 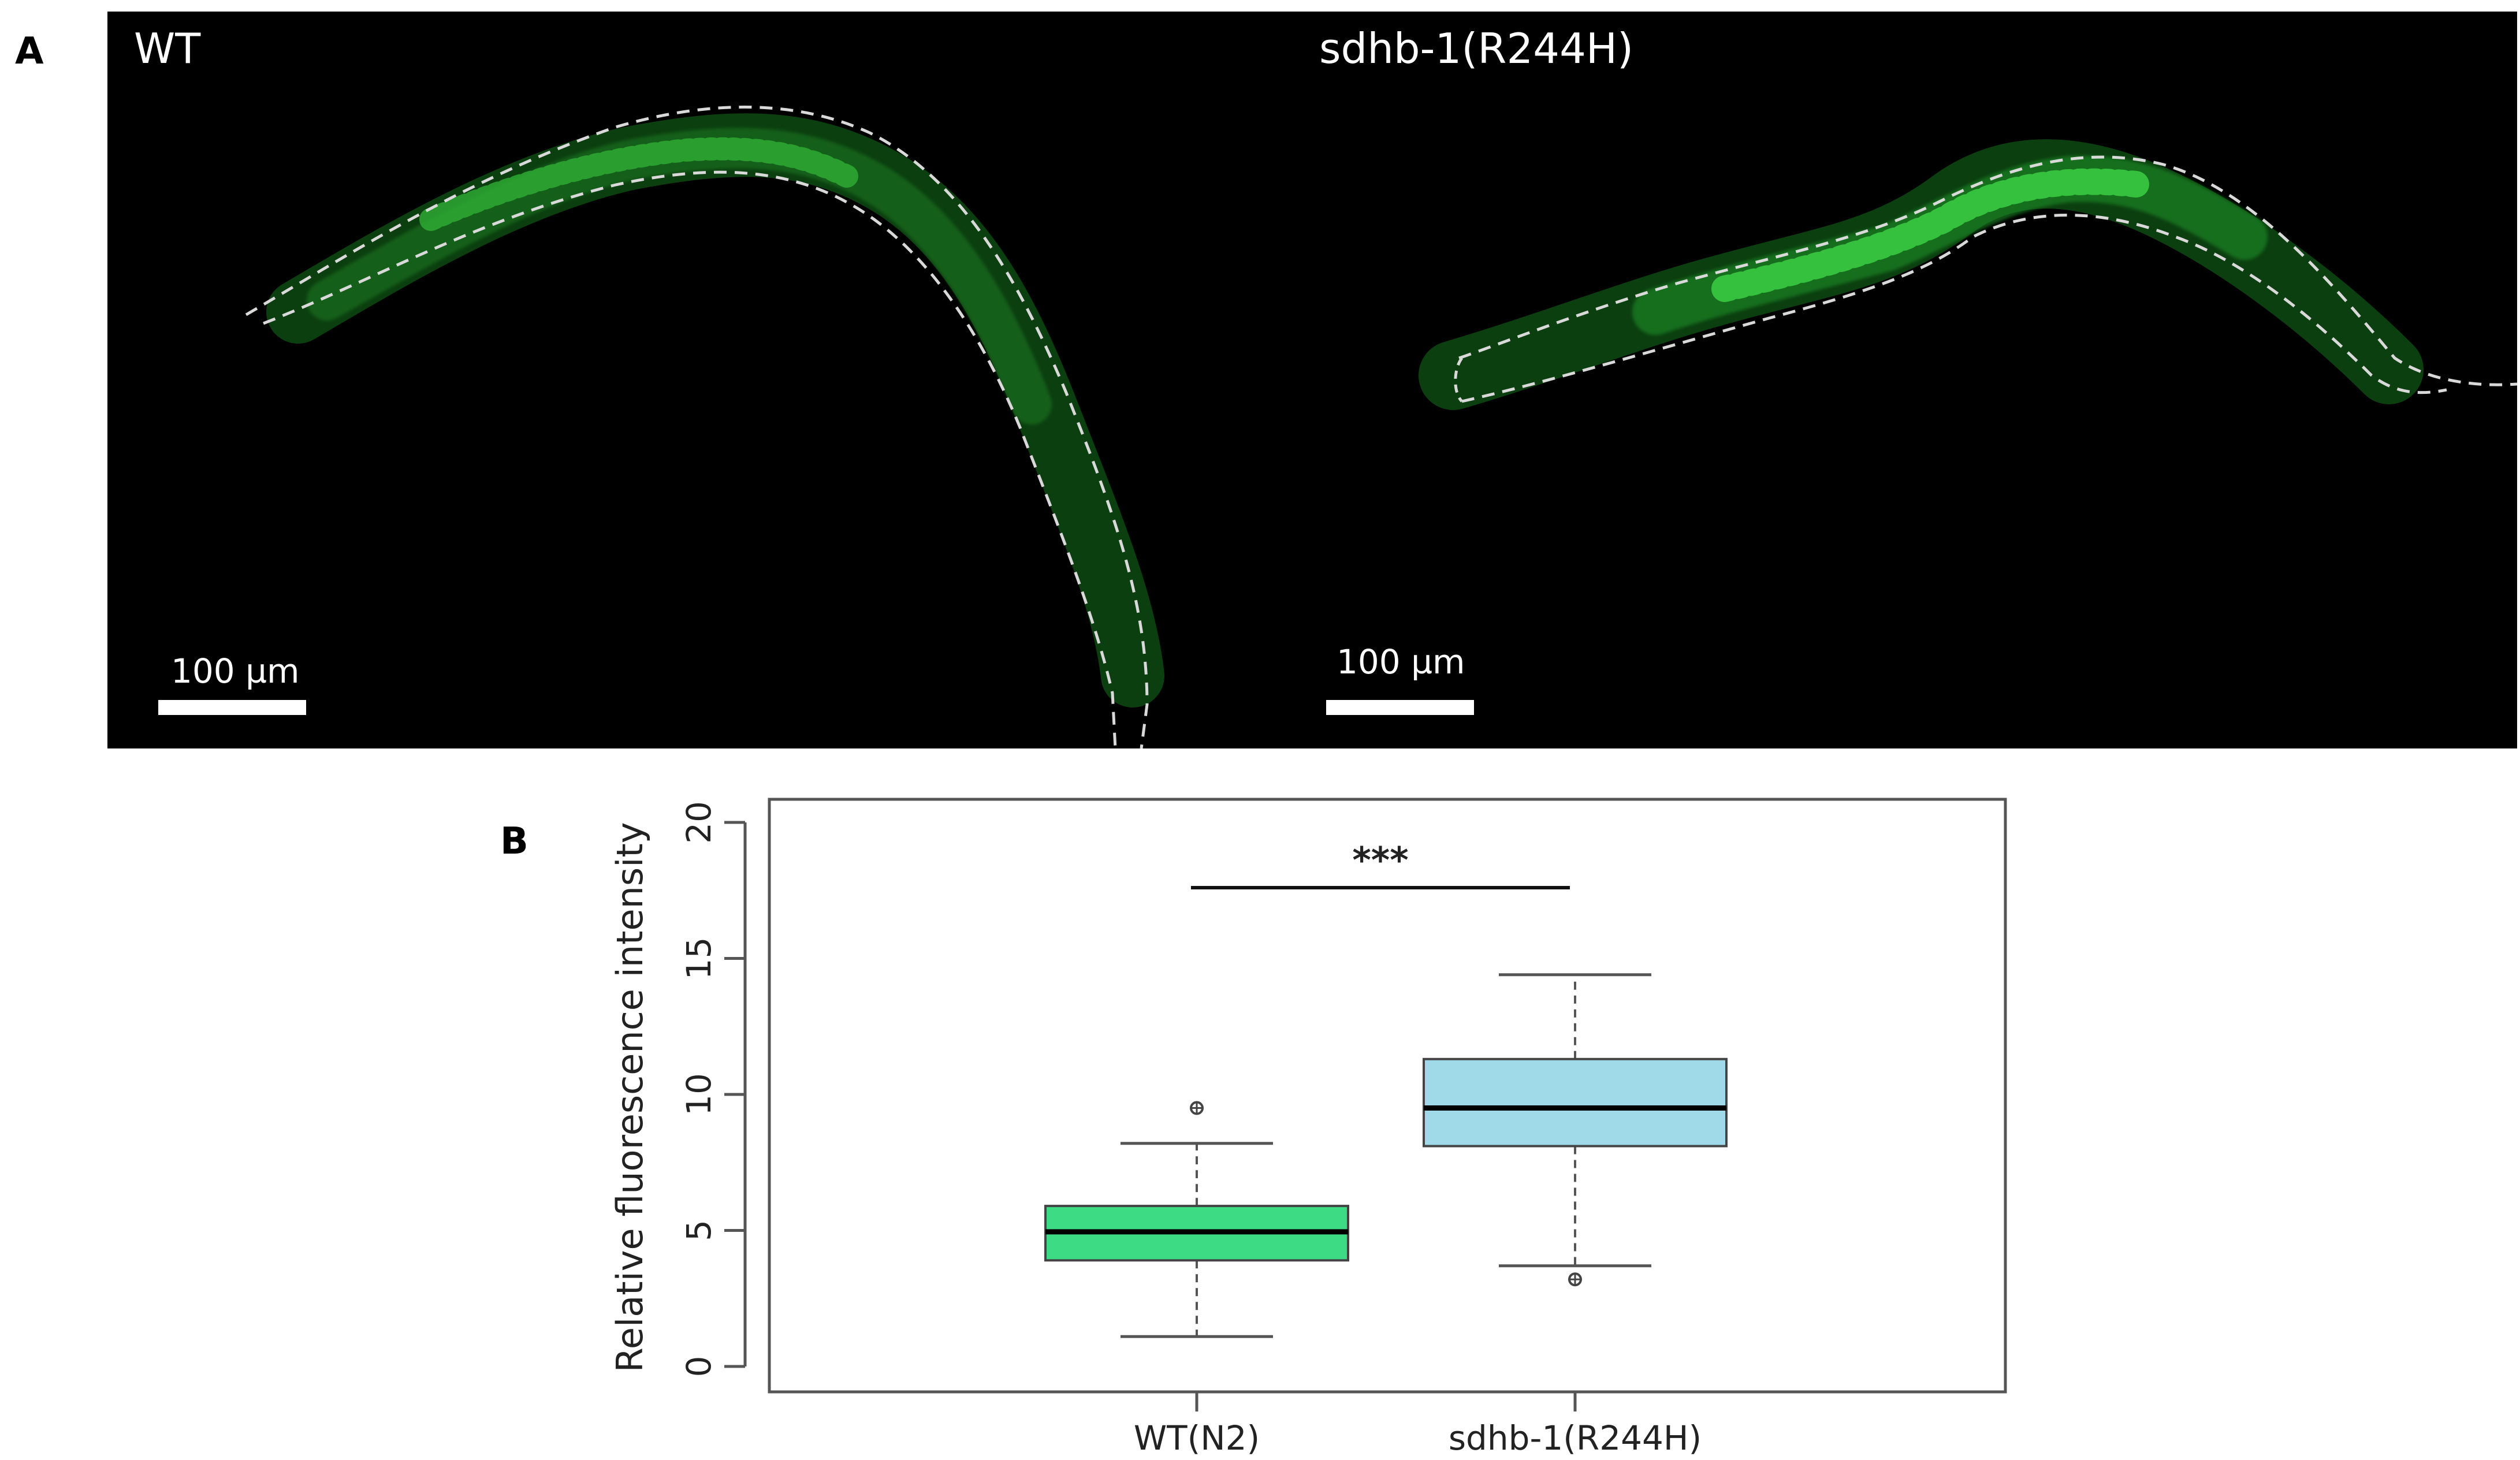 I want to click on x-tick-label: sdhb-1(R244H), so click(x=1575, y=1438).